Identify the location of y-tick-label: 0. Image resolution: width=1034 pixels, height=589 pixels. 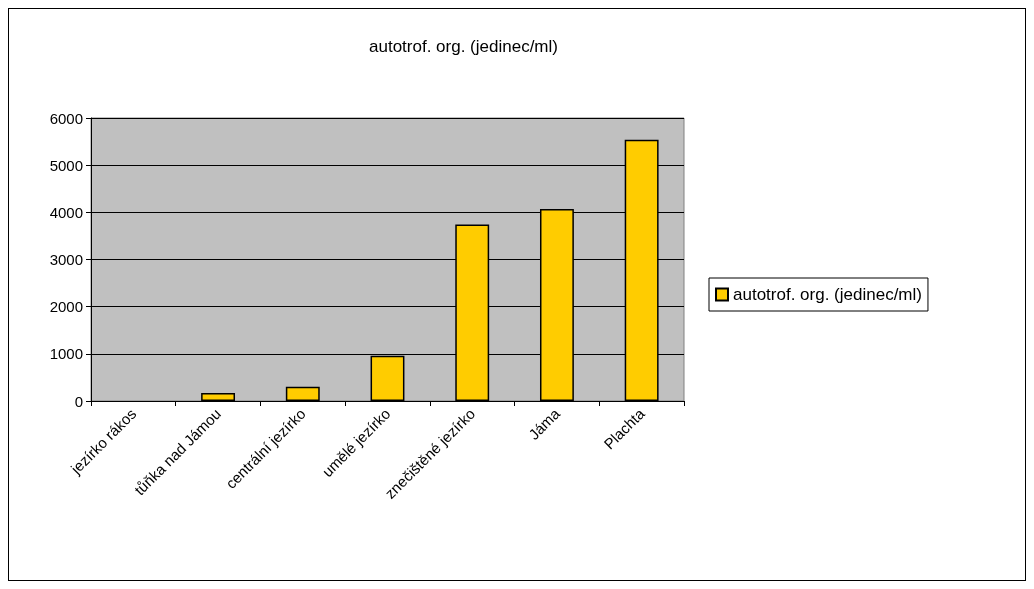
(78, 401).